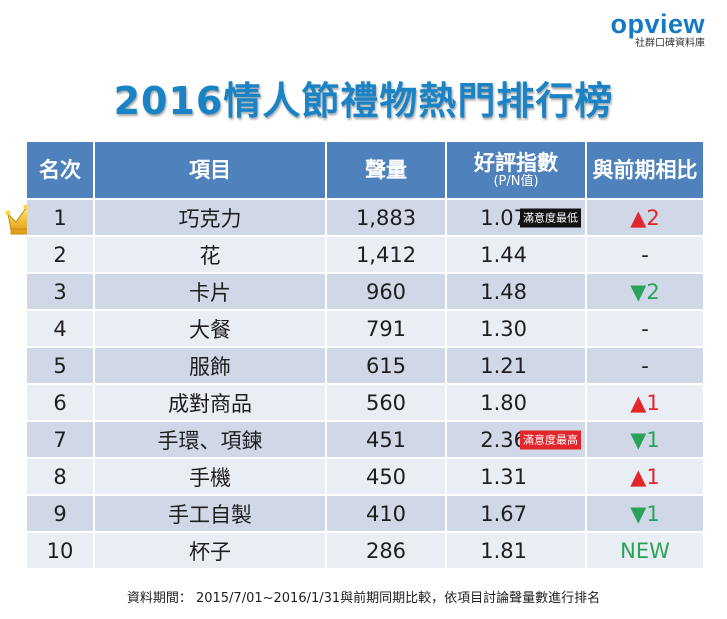  I want to click on volume-cell: 451, so click(387, 439).